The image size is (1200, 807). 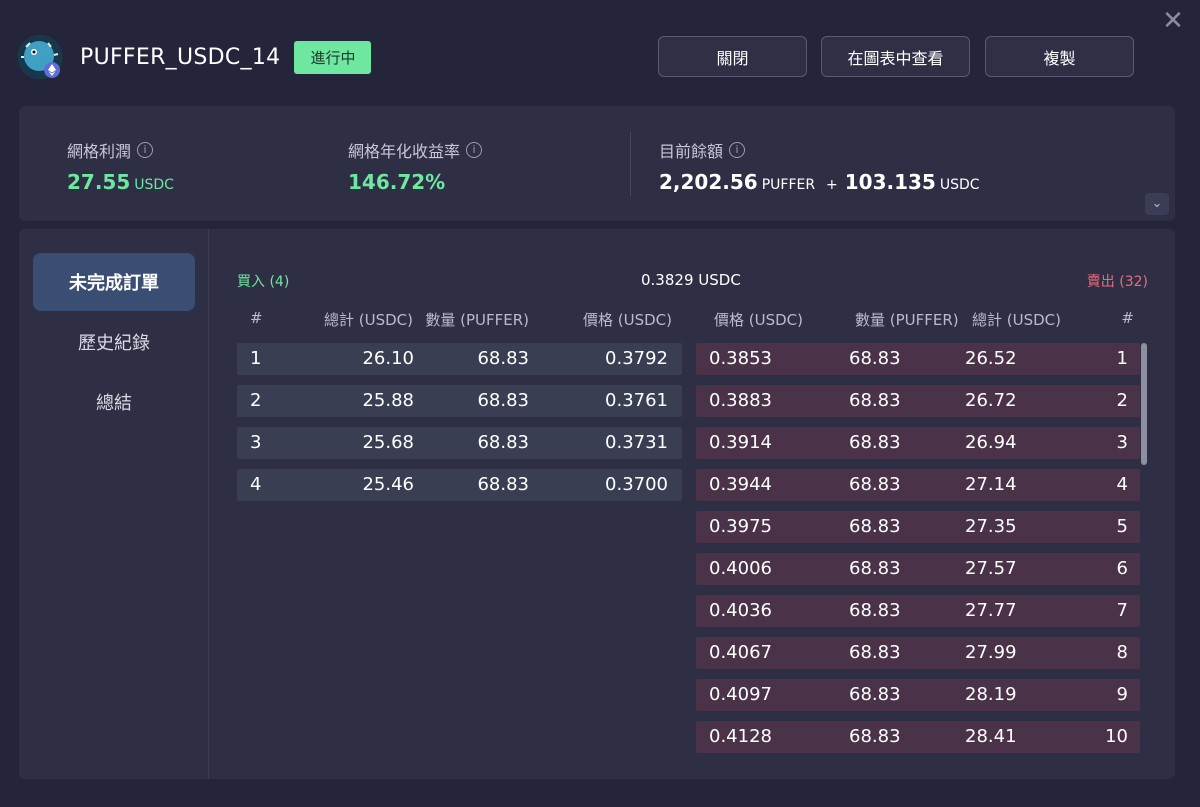 What do you see at coordinates (636, 400) in the screenshot?
I see `buy-price: 0.3761` at bounding box center [636, 400].